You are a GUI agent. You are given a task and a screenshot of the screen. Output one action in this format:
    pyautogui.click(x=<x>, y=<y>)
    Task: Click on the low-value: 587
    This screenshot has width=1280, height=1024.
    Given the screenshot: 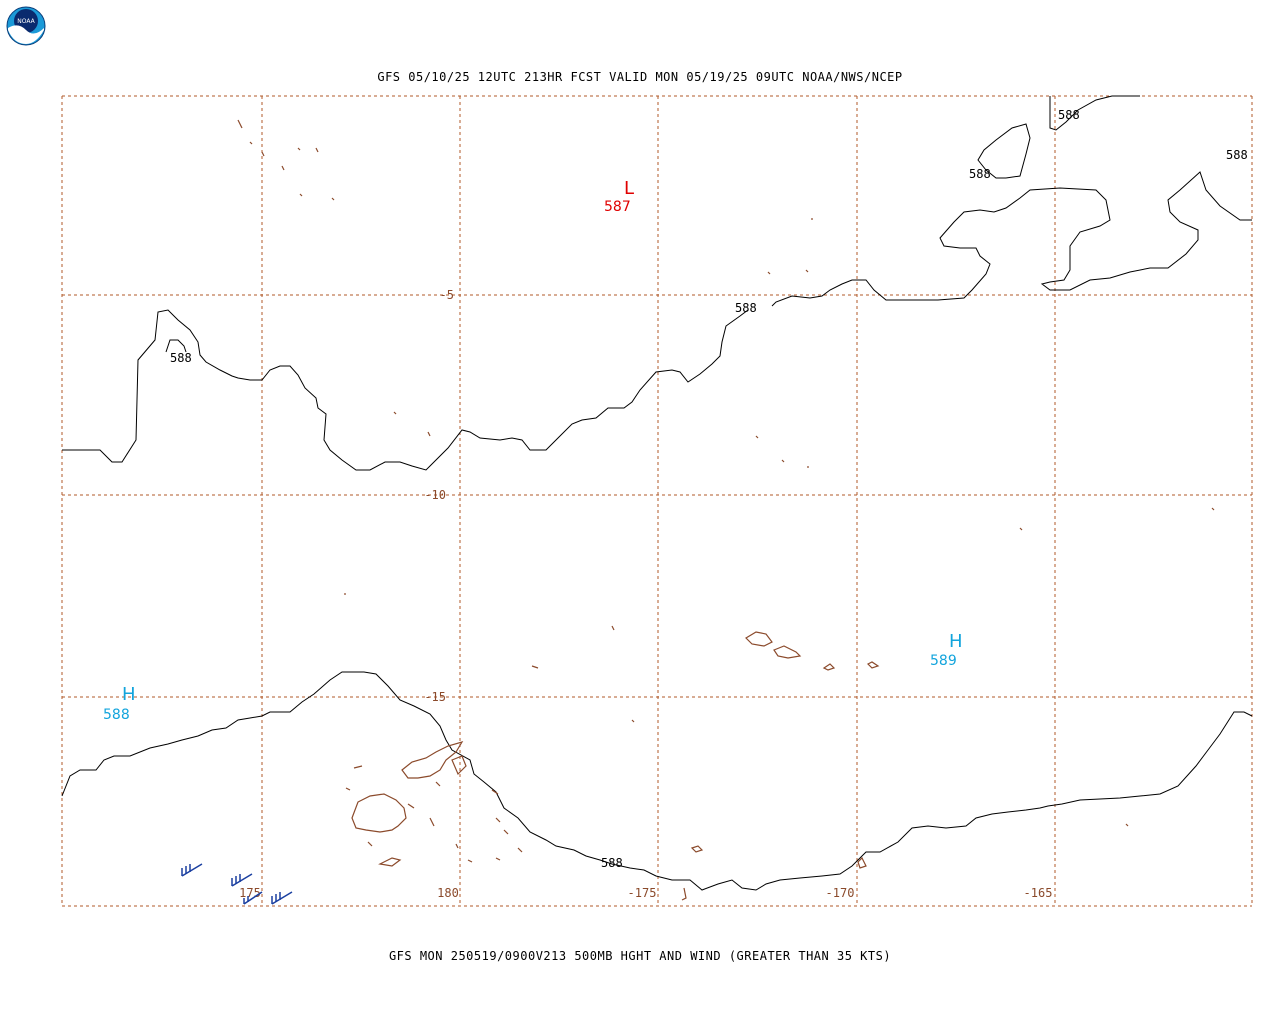 What is the action you would take?
    pyautogui.click(x=617, y=207)
    